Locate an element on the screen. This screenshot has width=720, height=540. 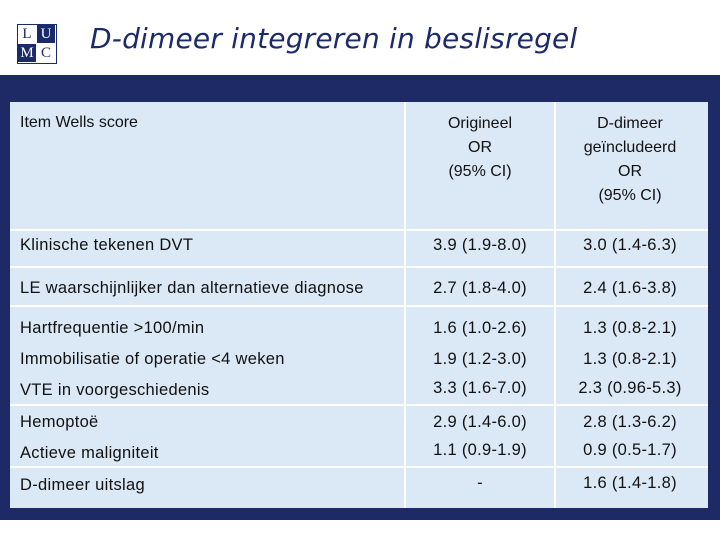
row-original-or: 1.6 (1.0-2.6) is located at coordinates (480, 328).